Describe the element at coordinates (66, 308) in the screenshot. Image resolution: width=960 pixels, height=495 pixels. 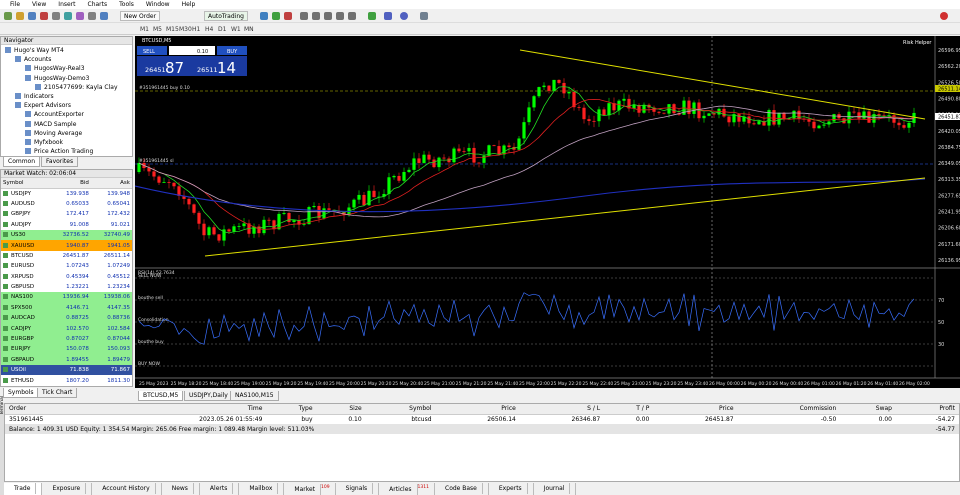
I see `quote-row: SPX500 4146.71 4147.35` at that location.